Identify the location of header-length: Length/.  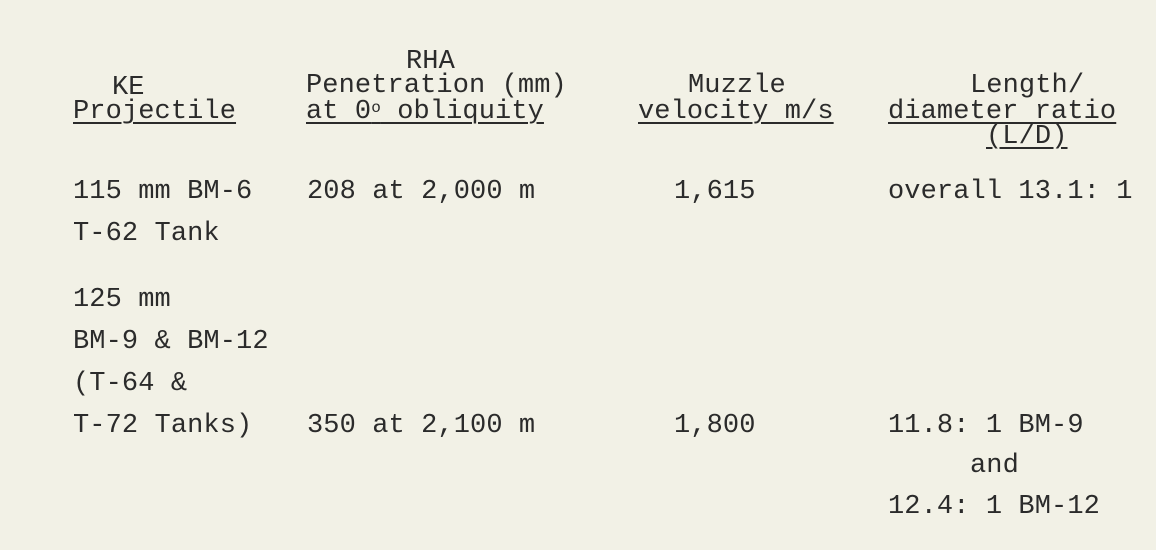
(1027, 86).